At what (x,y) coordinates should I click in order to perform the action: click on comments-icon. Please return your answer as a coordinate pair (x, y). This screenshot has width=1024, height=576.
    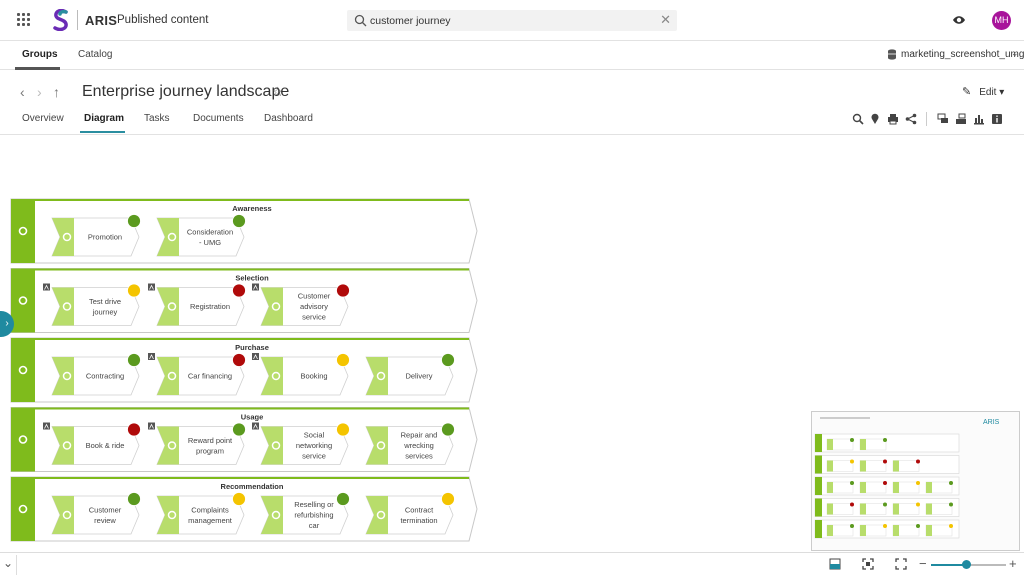
    Looking at the image, I should click on (943, 119).